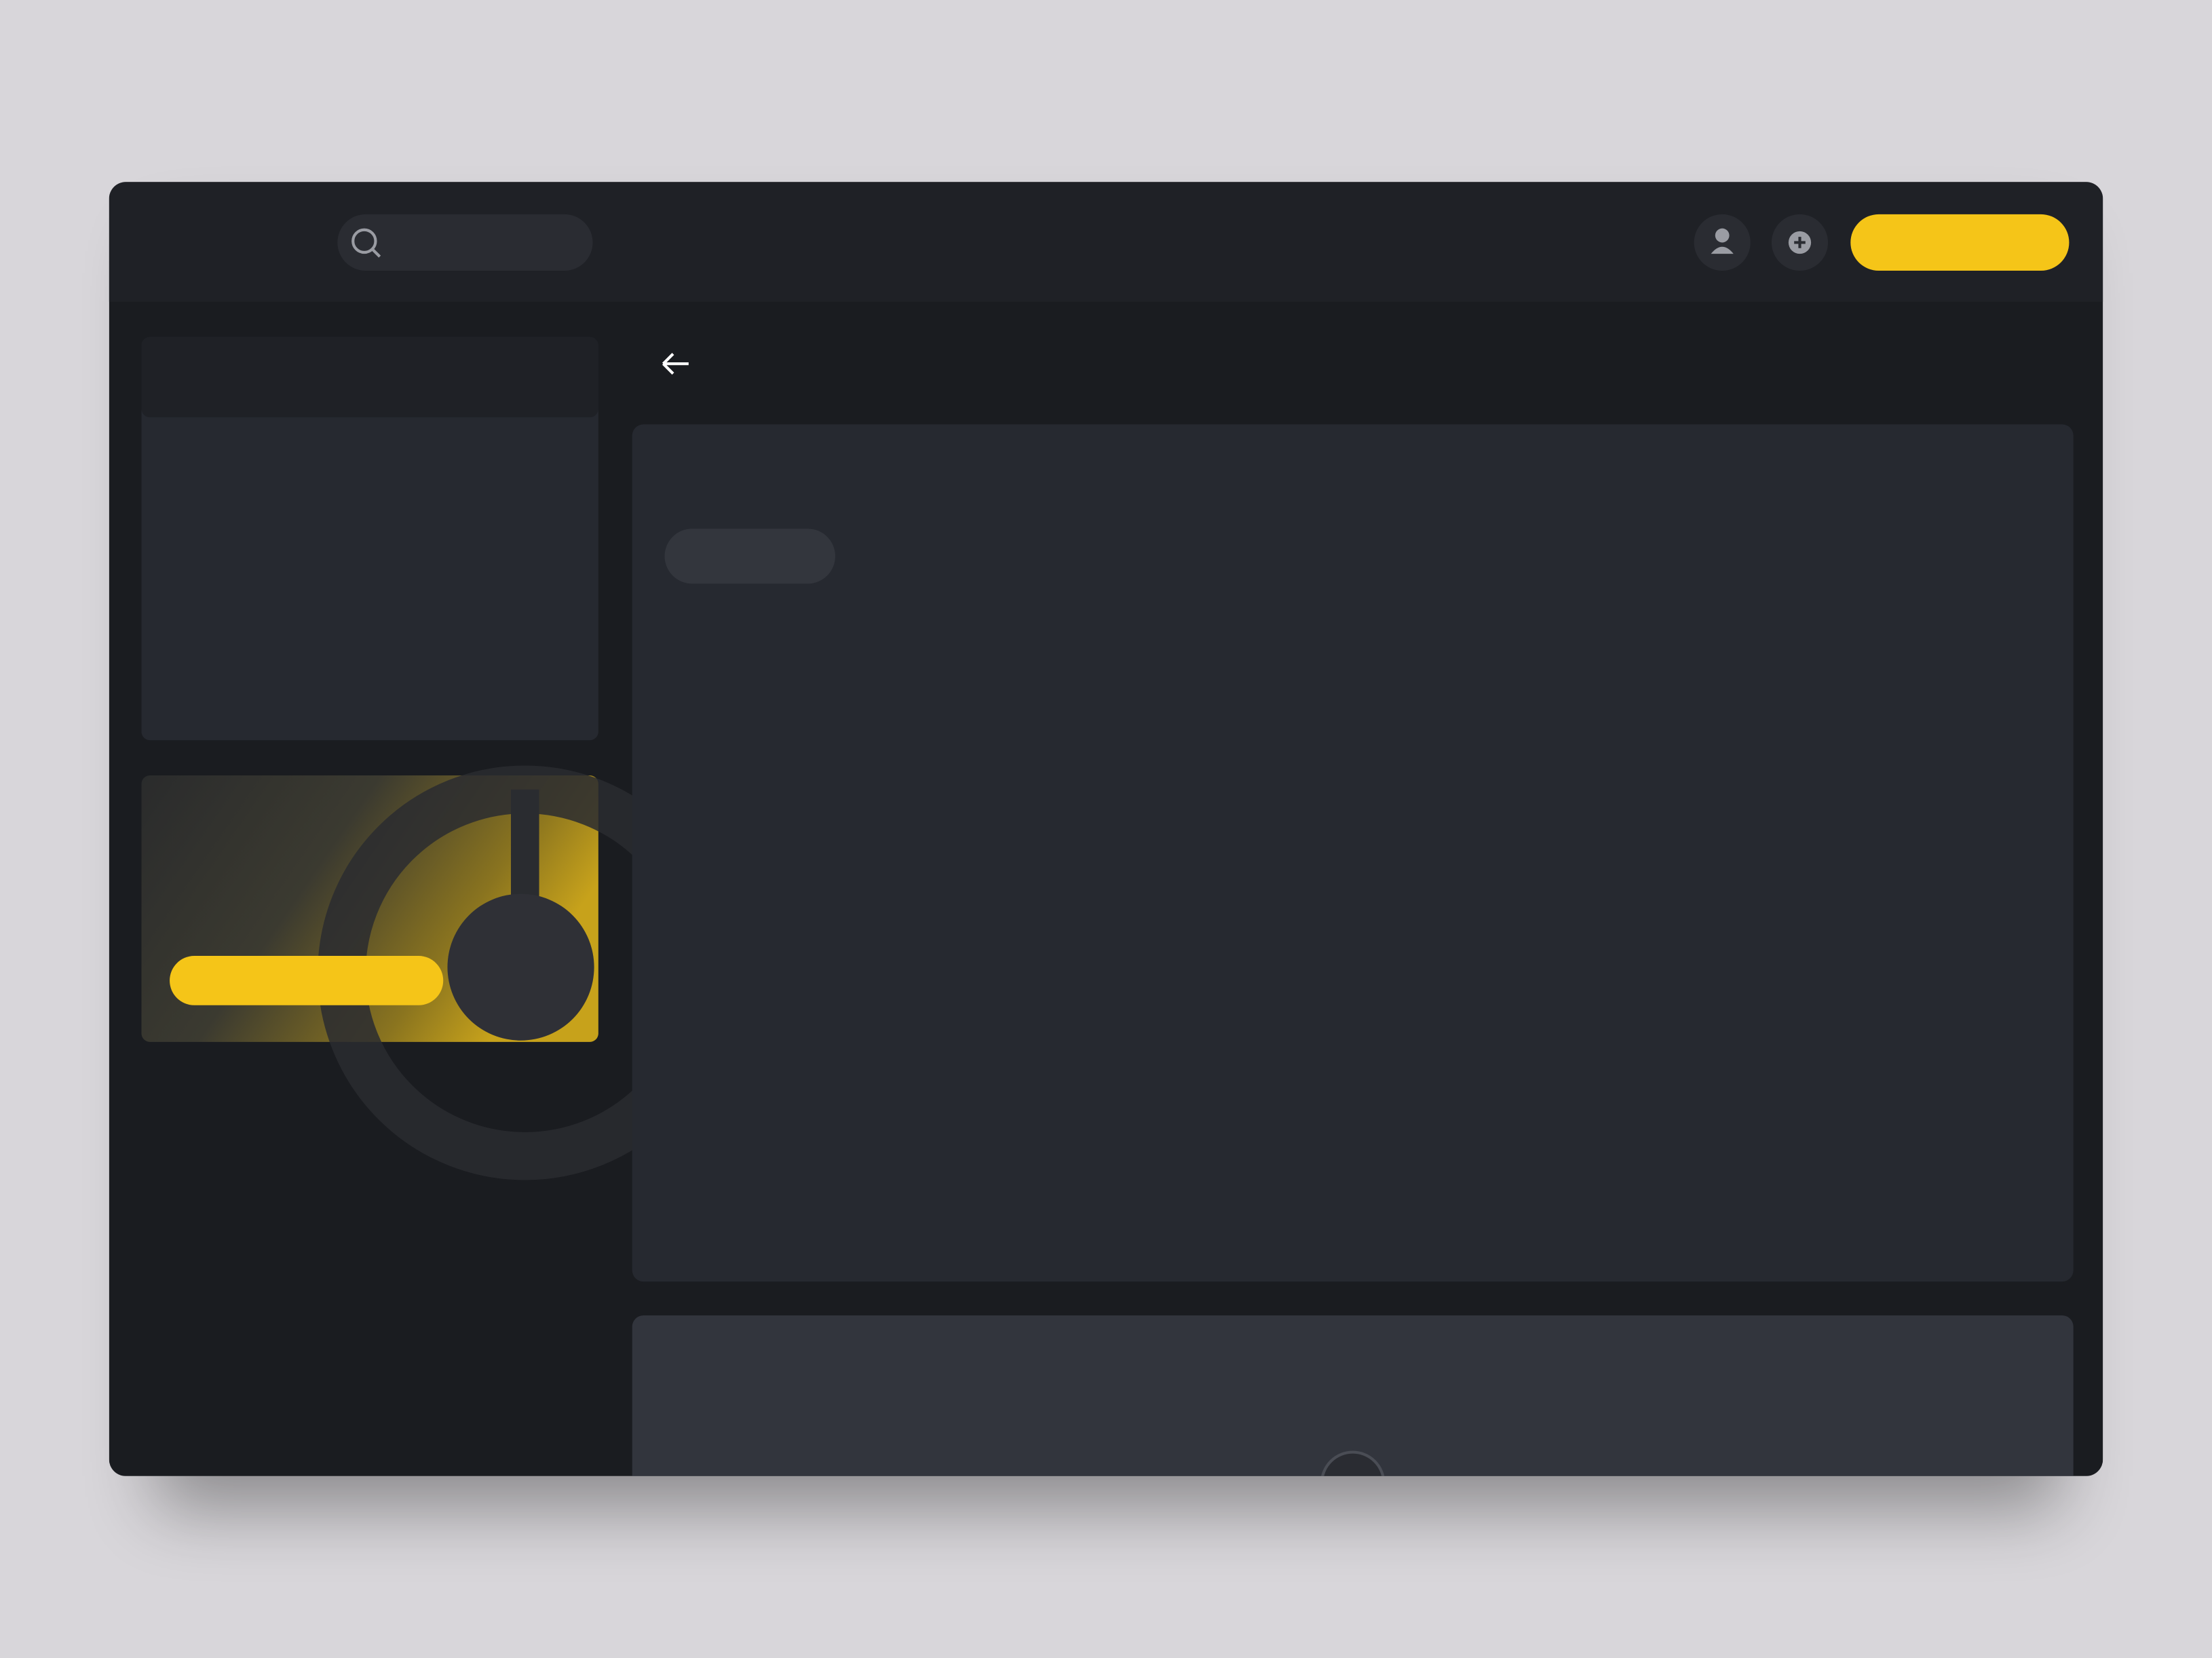 Image resolution: width=2212 pixels, height=1658 pixels. I want to click on asset-card, so click(1353, 1395).